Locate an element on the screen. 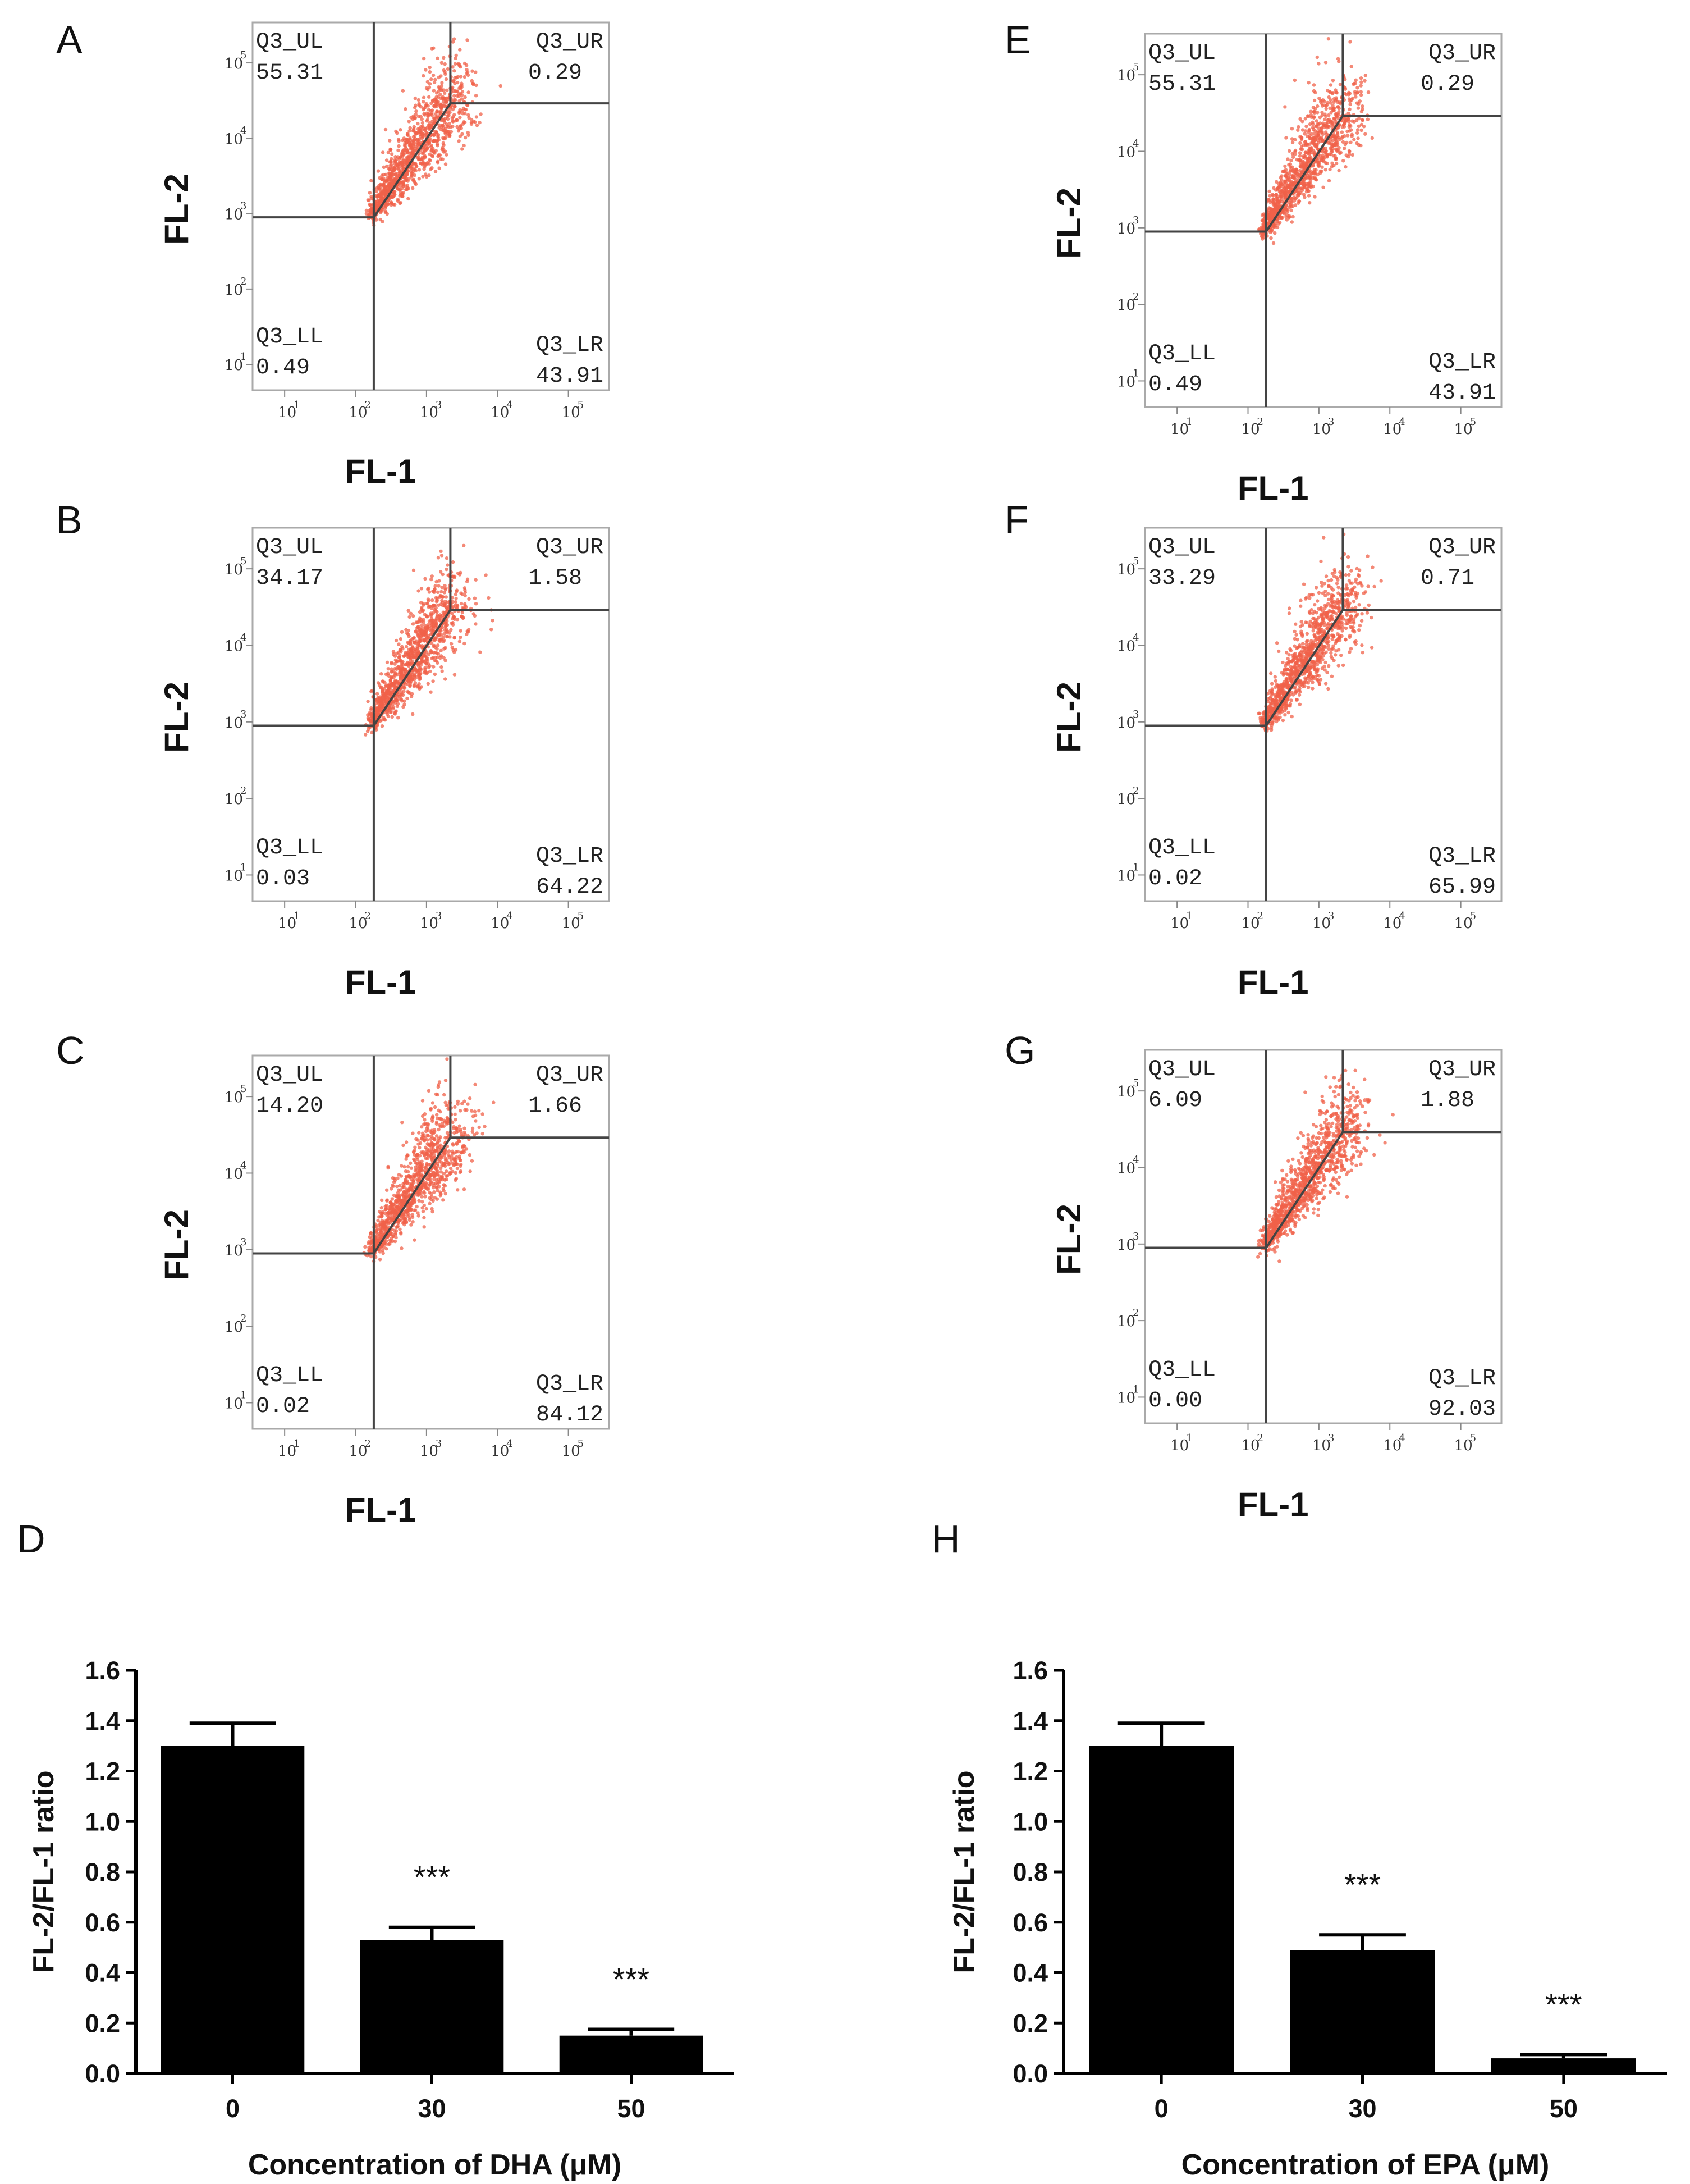  x-axis-label: FL-1 is located at coordinates (381, 1510).